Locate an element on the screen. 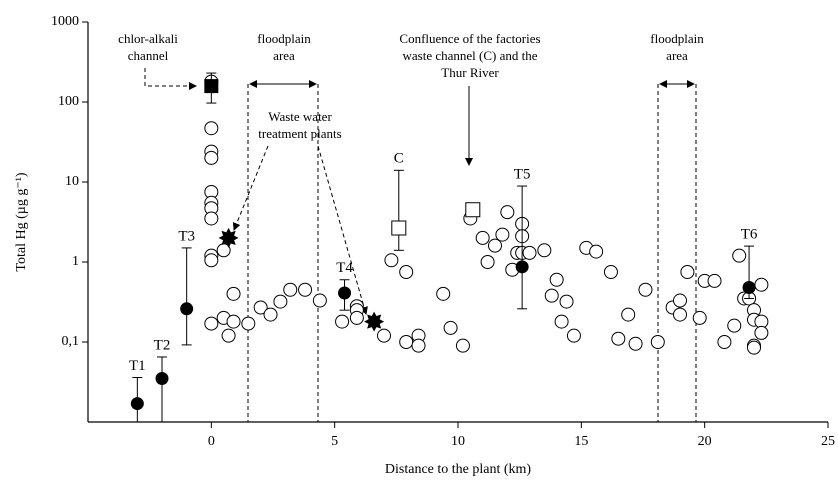 The height and width of the screenshot is (485, 838). y-tick-label: 1000 is located at coordinates (65, 21).